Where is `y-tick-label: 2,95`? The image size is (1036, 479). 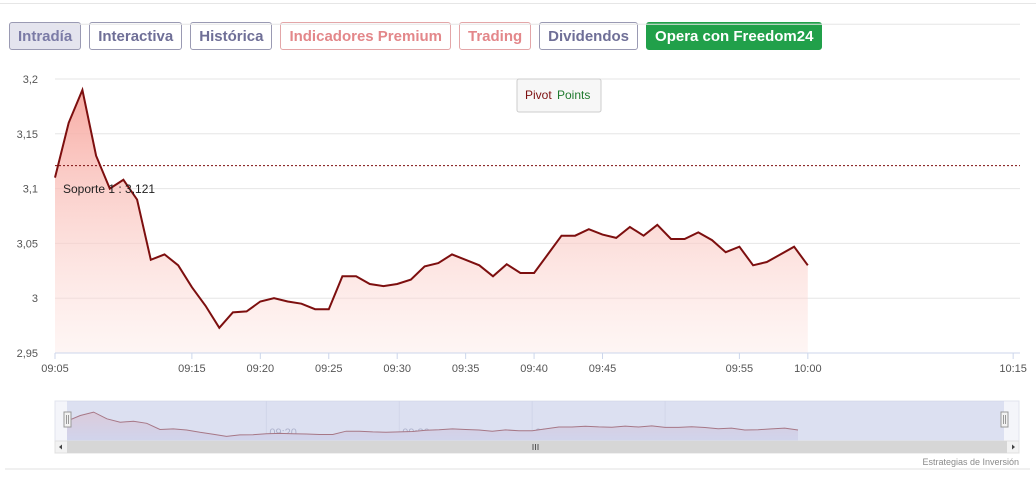
y-tick-label: 2,95 is located at coordinates (27, 354).